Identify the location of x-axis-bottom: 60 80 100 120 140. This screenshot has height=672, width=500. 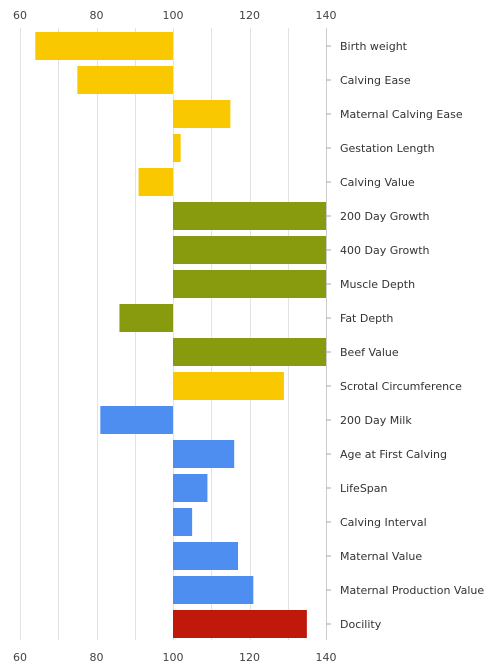
(175, 657).